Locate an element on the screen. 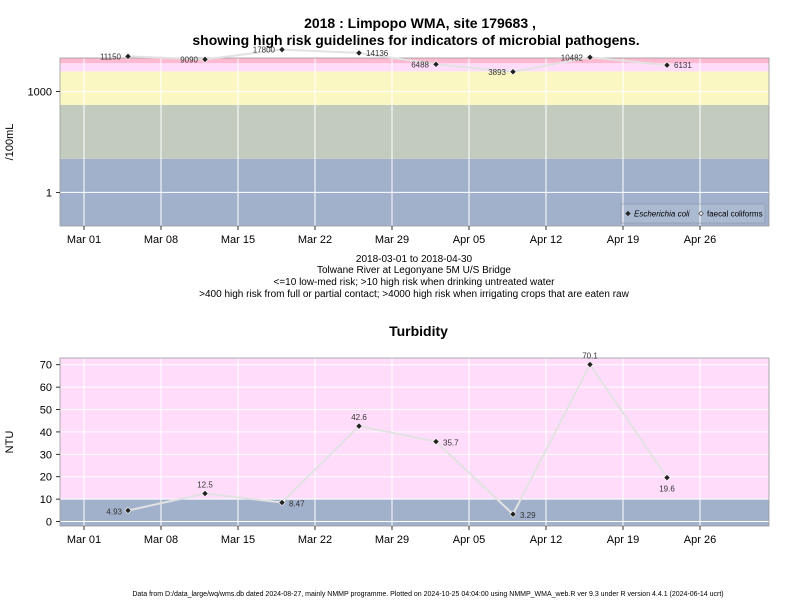 This screenshot has height=600, width=800. turbidity-x-tick-label: Apr 19 is located at coordinates (623, 540).